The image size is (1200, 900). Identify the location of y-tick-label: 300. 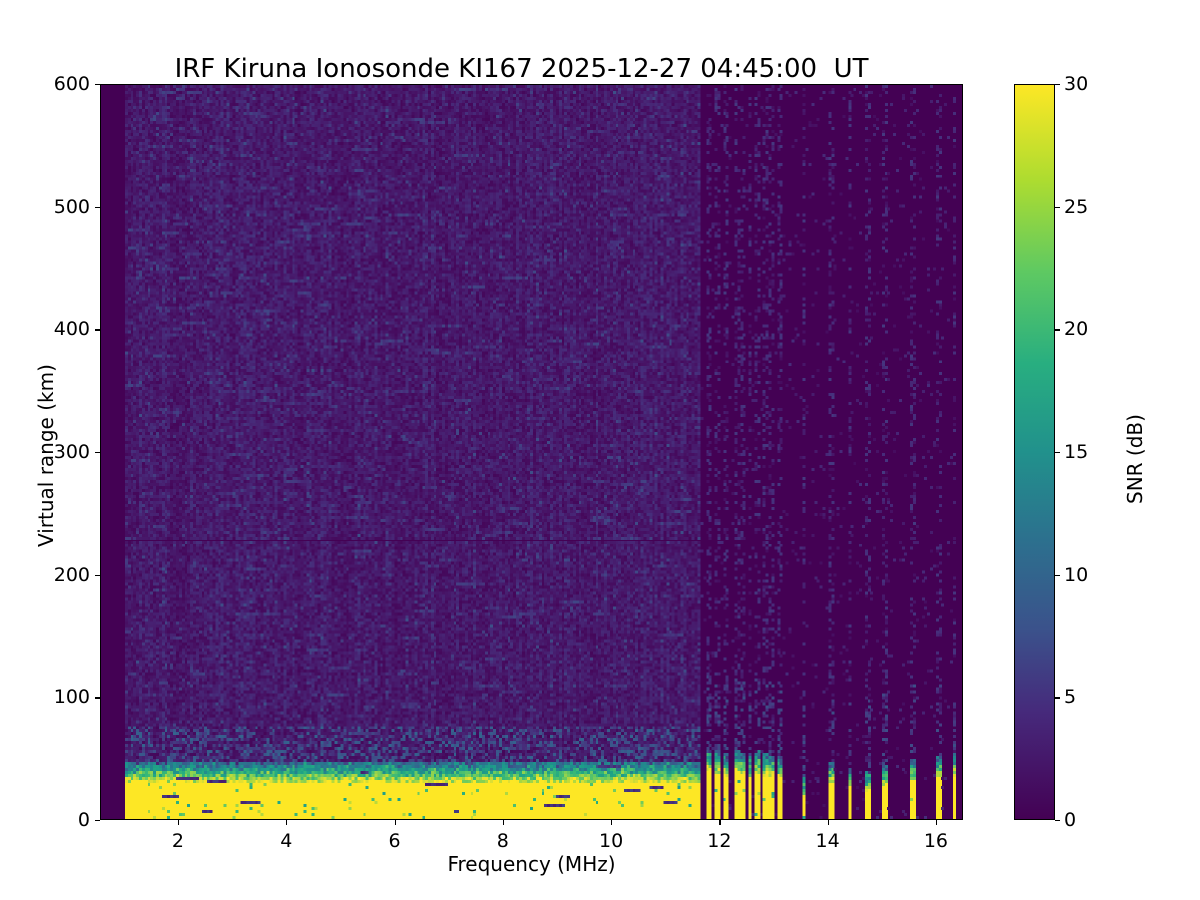
(71, 452).